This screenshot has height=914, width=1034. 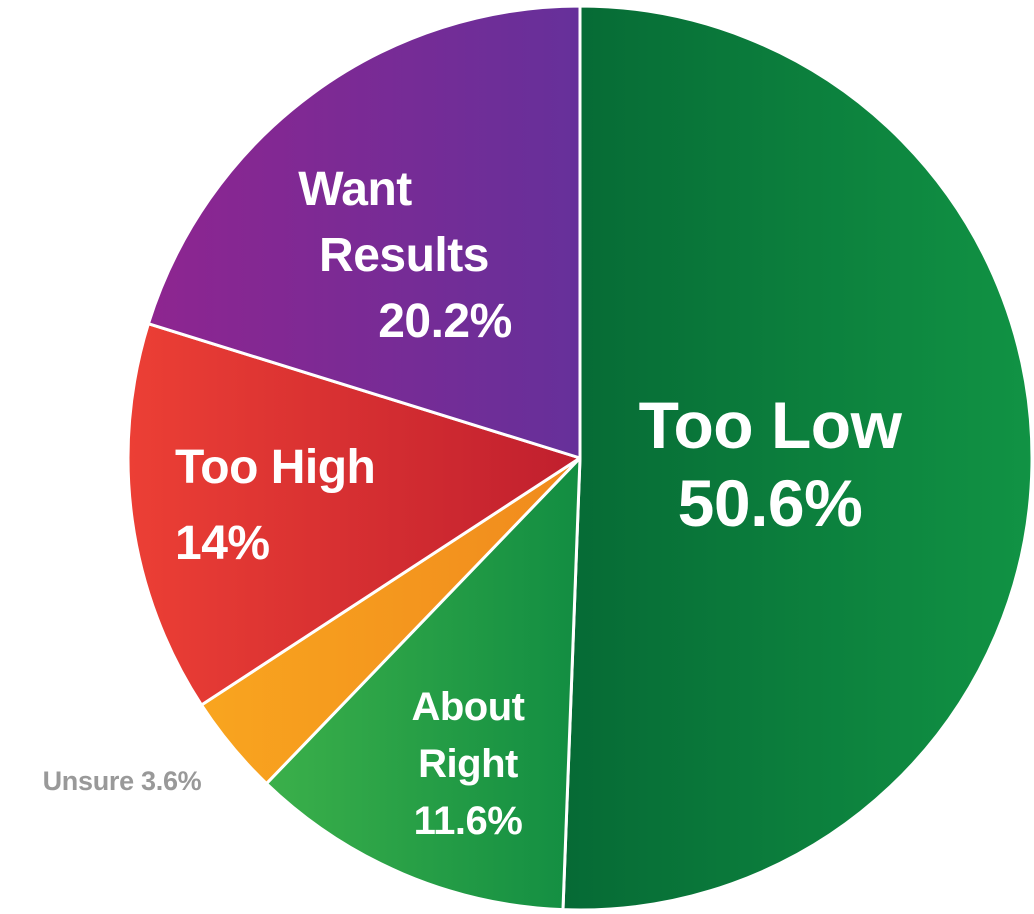 I want to click on slice-label-too-low-line-1: Too Low, so click(x=771, y=425).